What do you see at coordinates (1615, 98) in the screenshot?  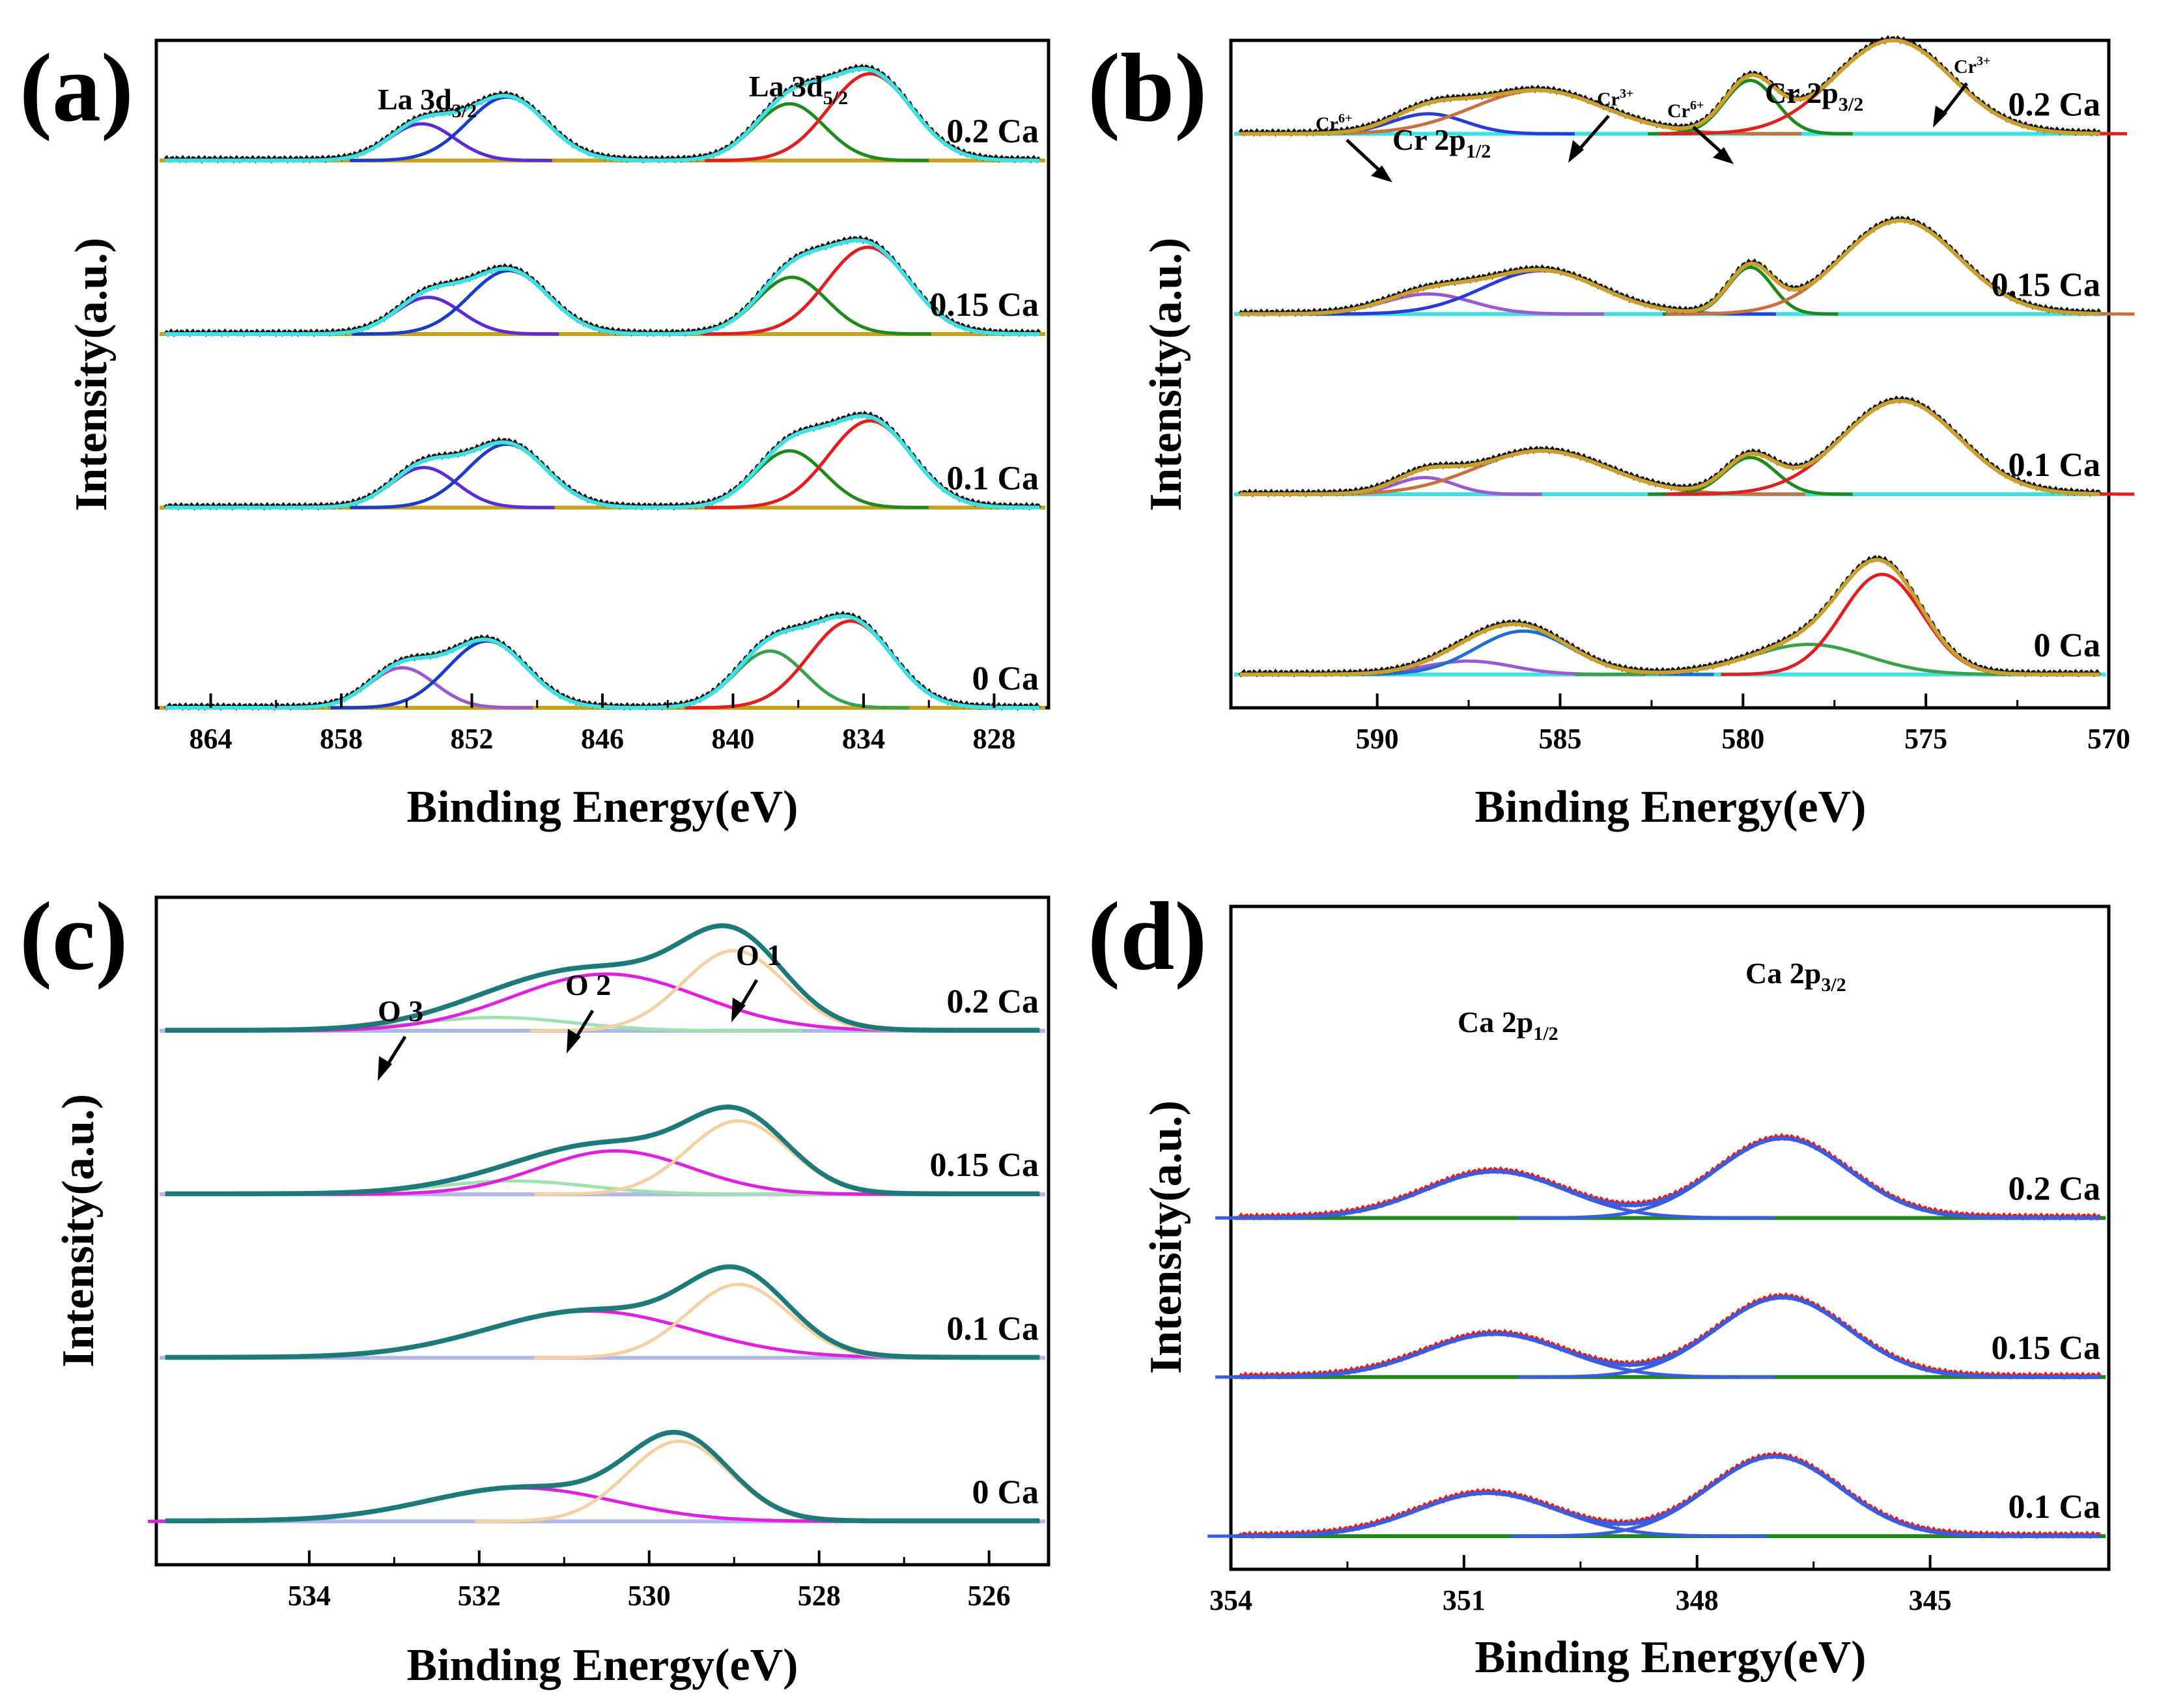 I see `annotation-cr3plus-1: Cr3+` at bounding box center [1615, 98].